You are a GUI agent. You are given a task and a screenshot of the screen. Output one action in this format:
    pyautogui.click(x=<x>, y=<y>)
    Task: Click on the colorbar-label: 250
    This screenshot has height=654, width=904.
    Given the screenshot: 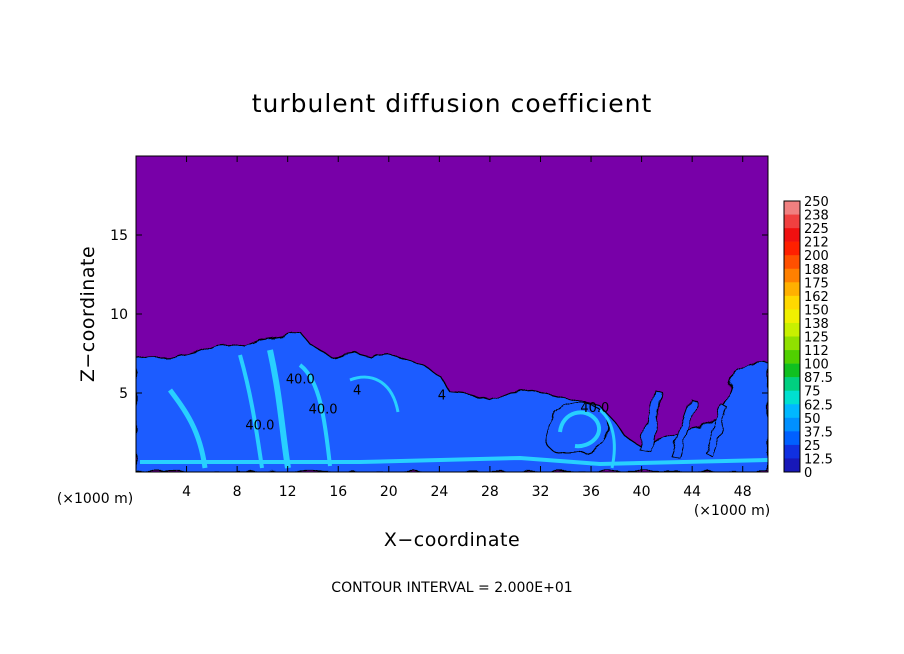 What is the action you would take?
    pyautogui.click(x=816, y=202)
    